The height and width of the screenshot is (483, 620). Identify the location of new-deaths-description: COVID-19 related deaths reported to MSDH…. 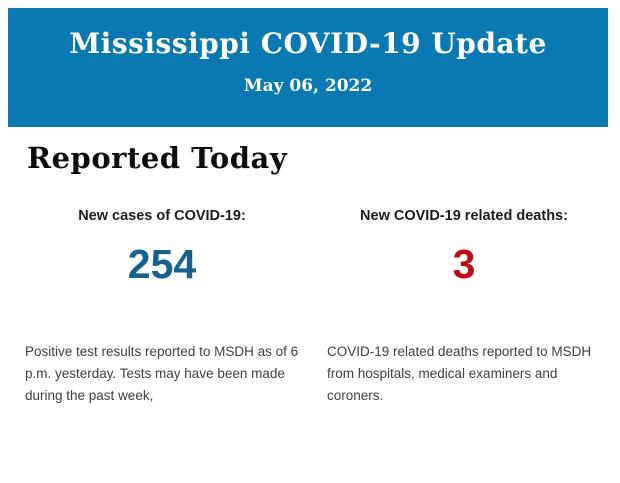
(459, 373).